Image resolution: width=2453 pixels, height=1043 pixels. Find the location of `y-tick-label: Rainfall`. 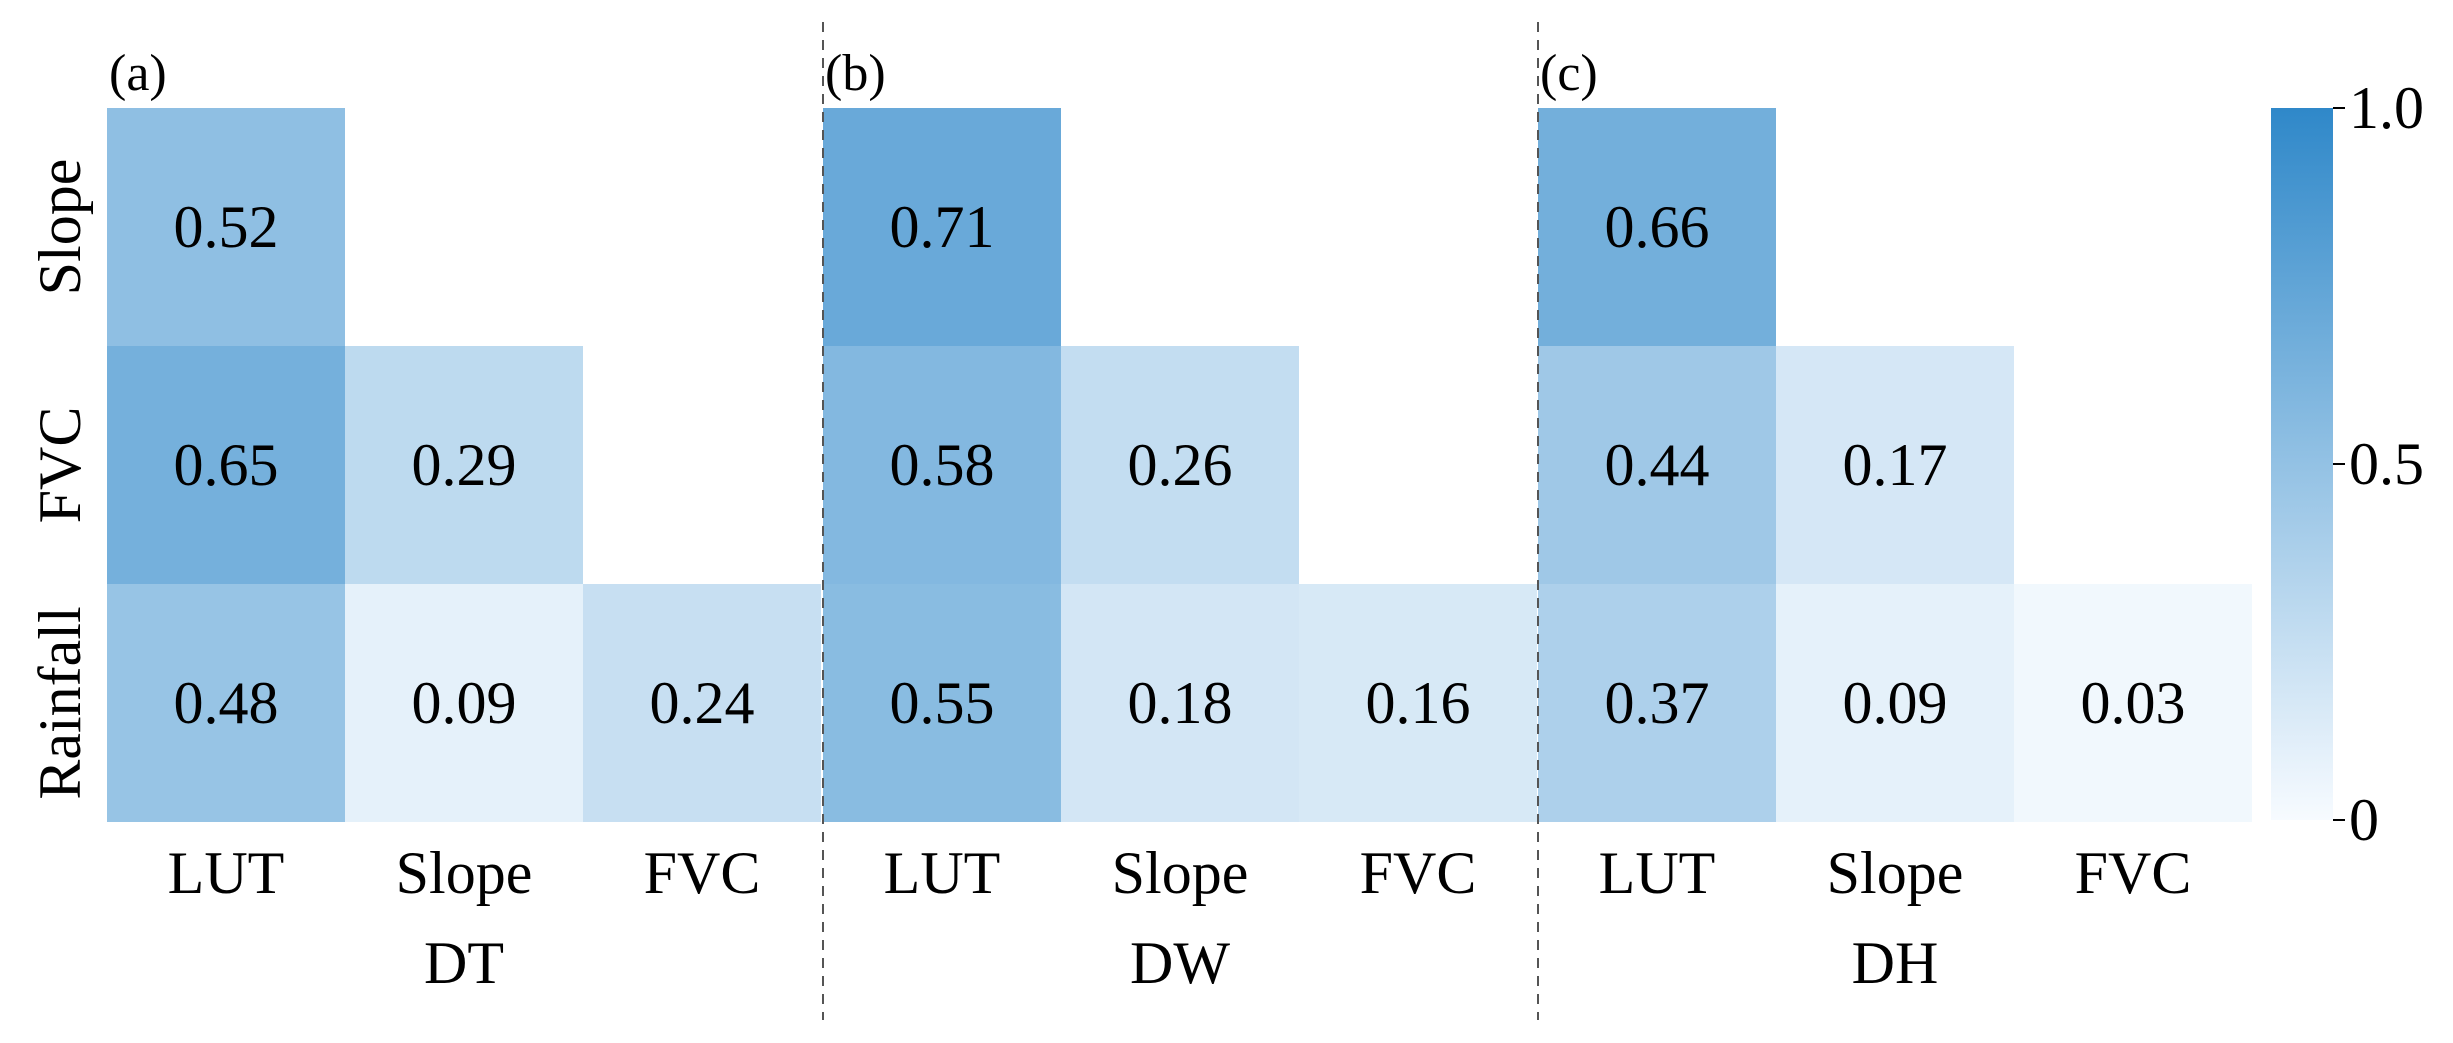

y-tick-label: Rainfall is located at coordinates (60, 702).